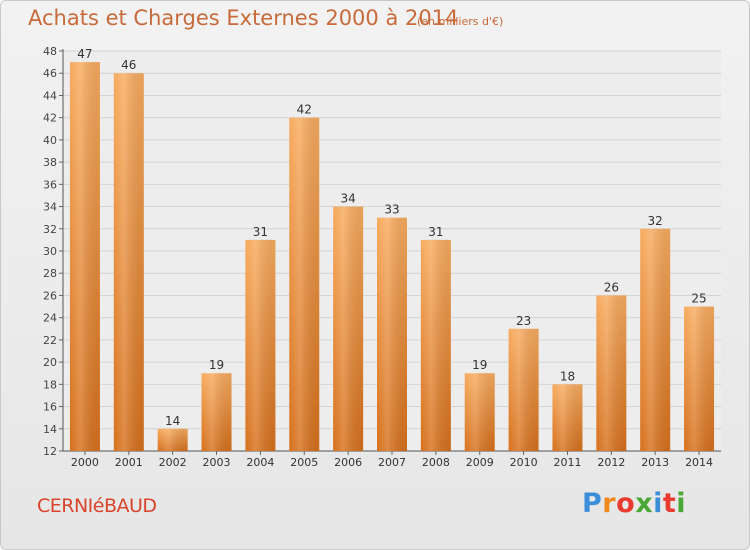 The image size is (750, 550). Describe the element at coordinates (391, 210) in the screenshot. I see `data-label: 33` at that location.